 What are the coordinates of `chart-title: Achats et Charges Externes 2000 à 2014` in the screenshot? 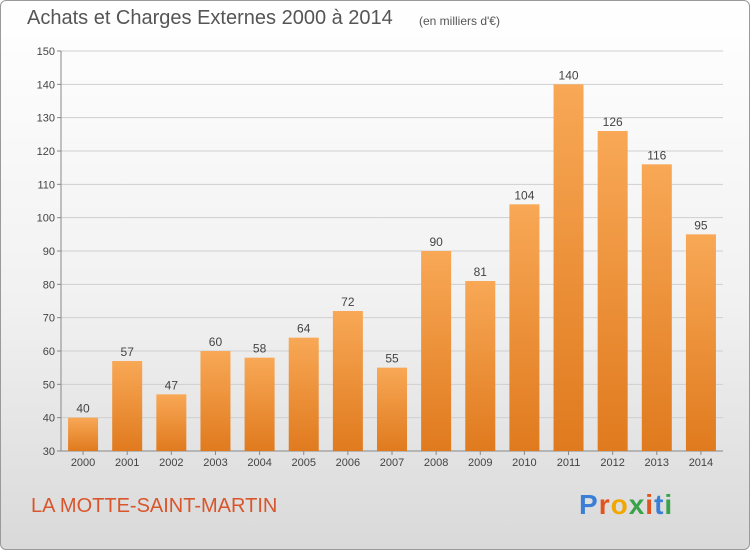 It's located at (210, 18).